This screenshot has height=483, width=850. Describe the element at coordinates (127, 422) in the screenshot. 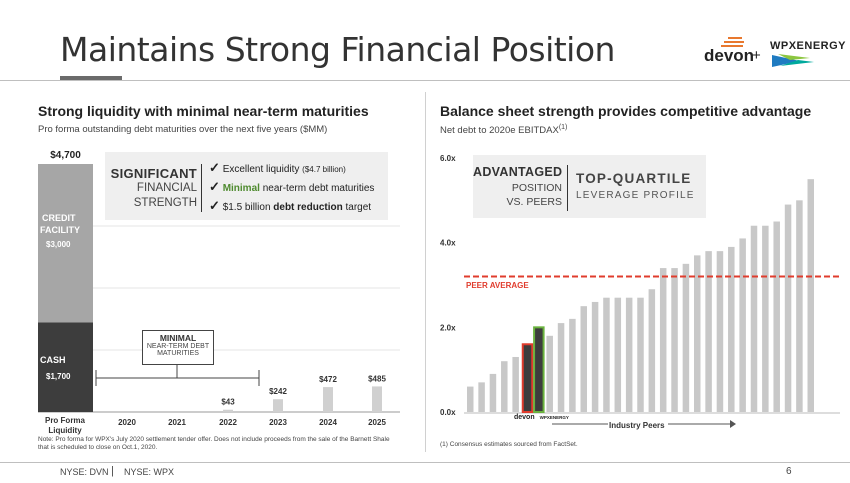

I see `category-label: 2020` at that location.